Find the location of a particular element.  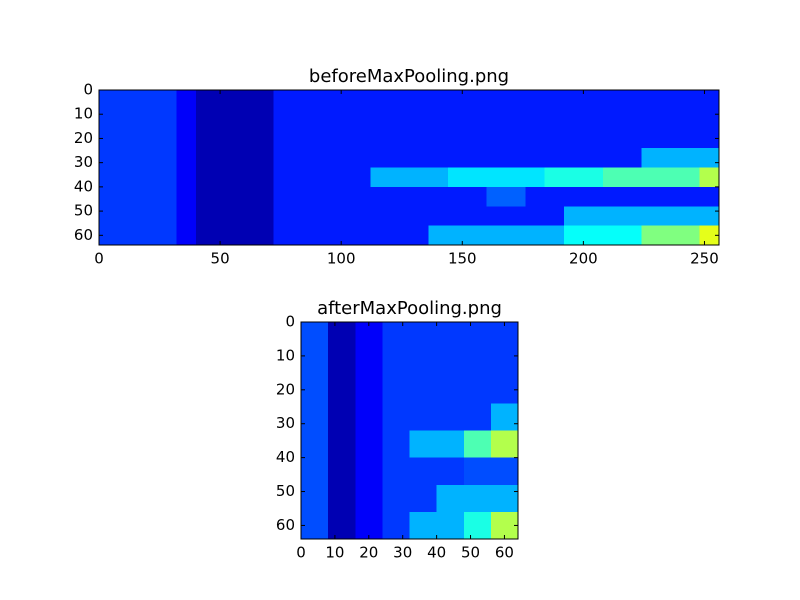

x-tick-label: 30 is located at coordinates (402, 553).